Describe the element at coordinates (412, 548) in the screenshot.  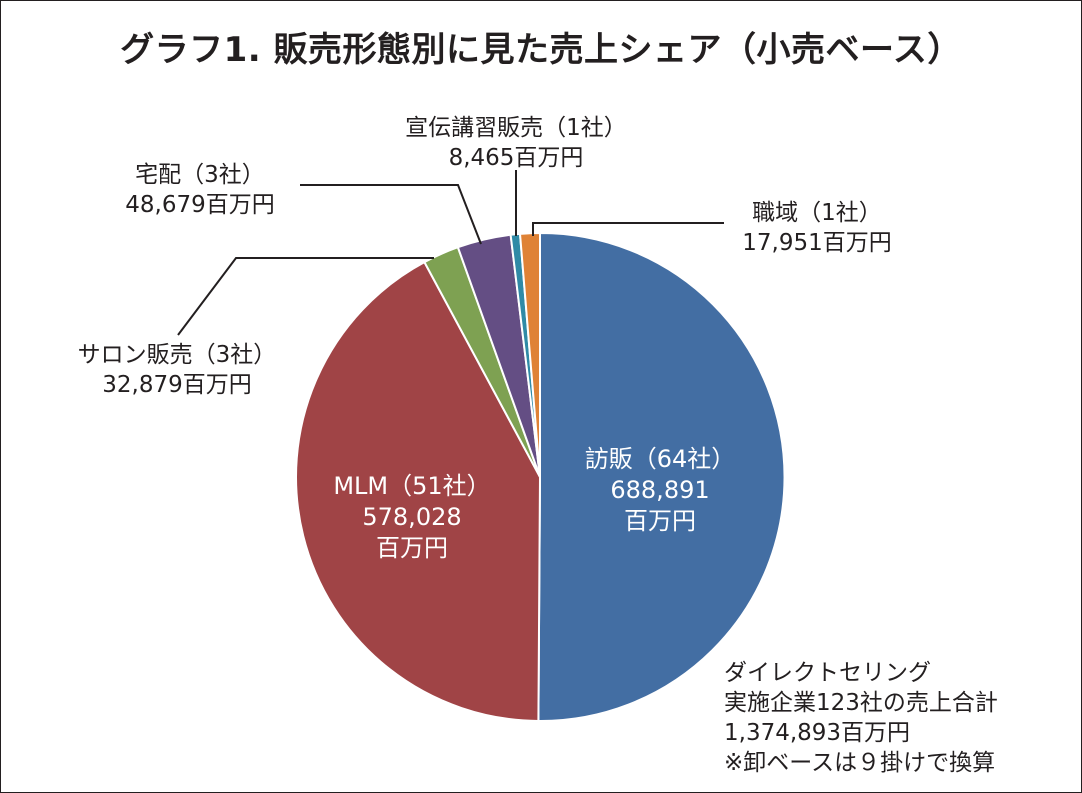
I see `label-mlm-unit: 百万円` at that location.